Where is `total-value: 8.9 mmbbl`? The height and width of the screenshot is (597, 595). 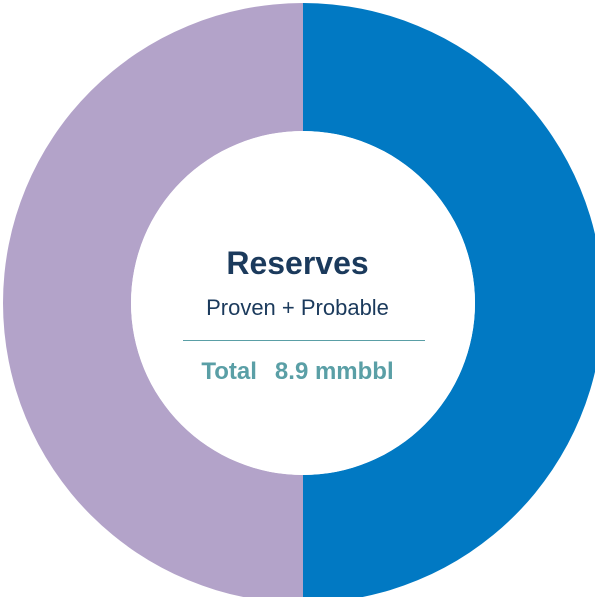 total-value: 8.9 mmbbl is located at coordinates (334, 371).